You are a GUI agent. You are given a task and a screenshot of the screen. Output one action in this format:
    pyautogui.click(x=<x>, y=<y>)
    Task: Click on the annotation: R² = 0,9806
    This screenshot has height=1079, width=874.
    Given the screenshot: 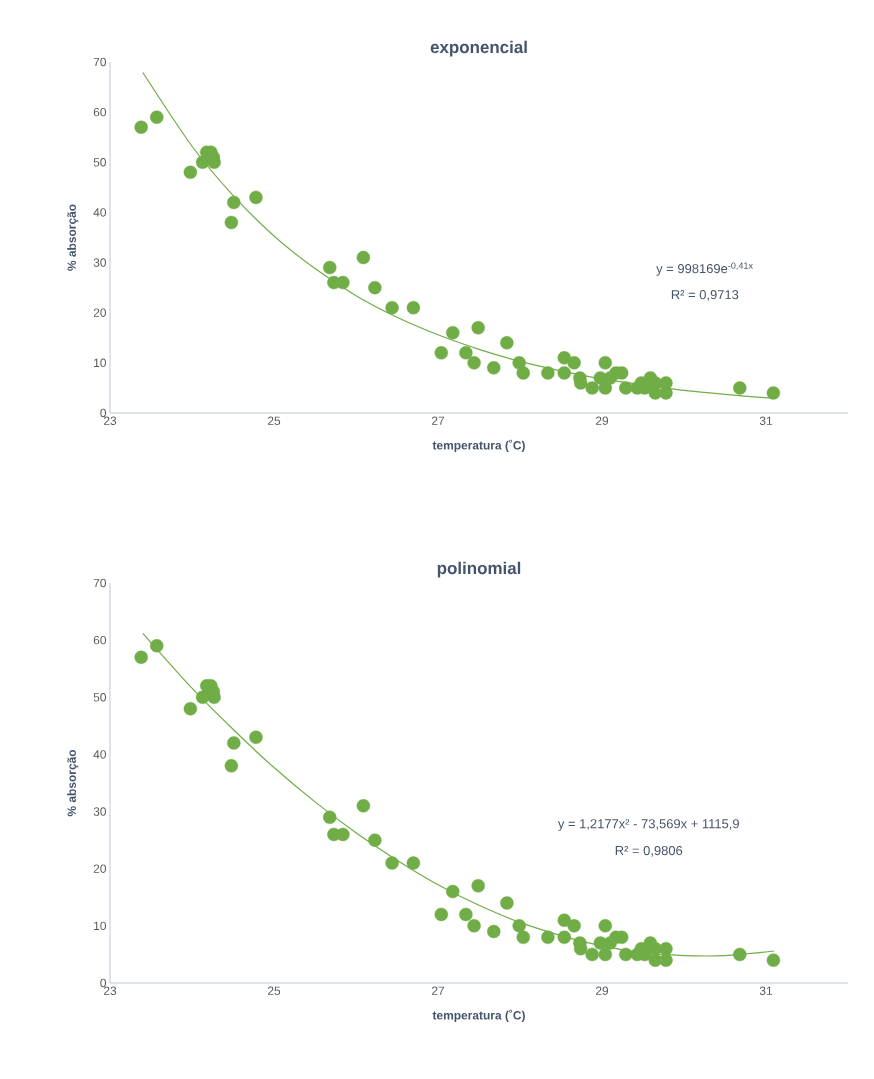 What is the action you would take?
    pyautogui.click(x=649, y=851)
    